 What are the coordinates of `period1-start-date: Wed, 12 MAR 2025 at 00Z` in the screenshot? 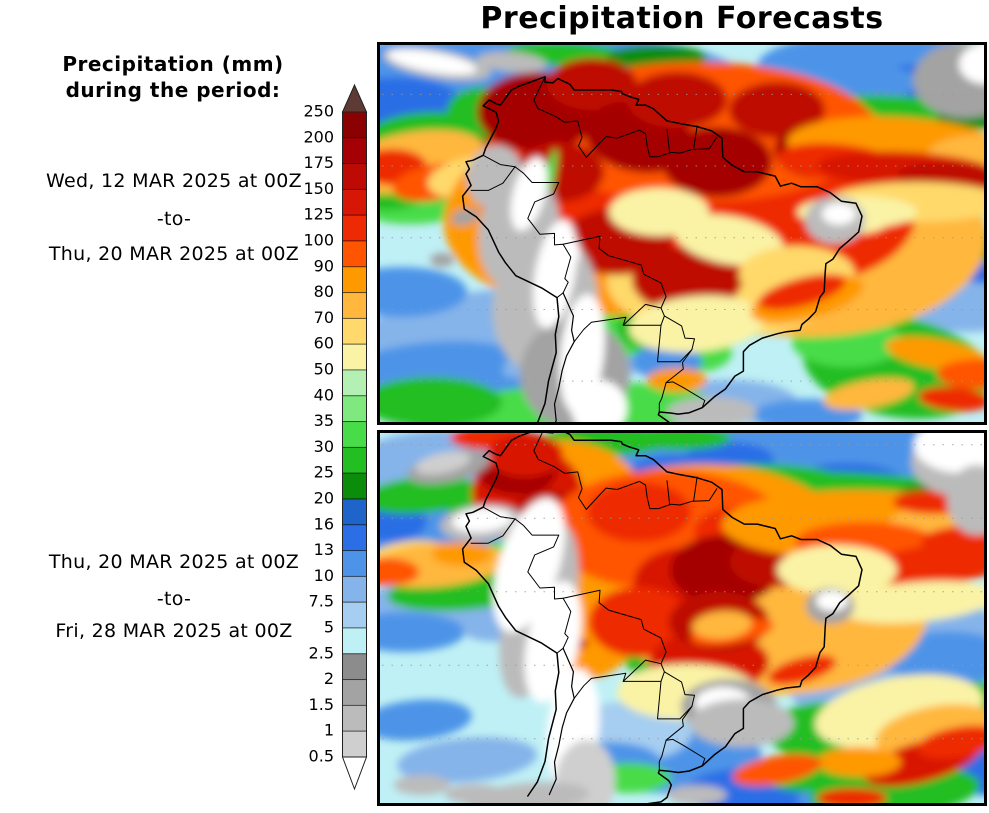 It's located at (174, 181).